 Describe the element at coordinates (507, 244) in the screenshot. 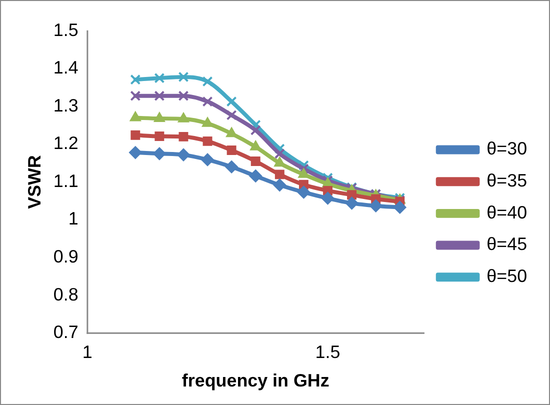

I see `legend-label: θ=45` at that location.